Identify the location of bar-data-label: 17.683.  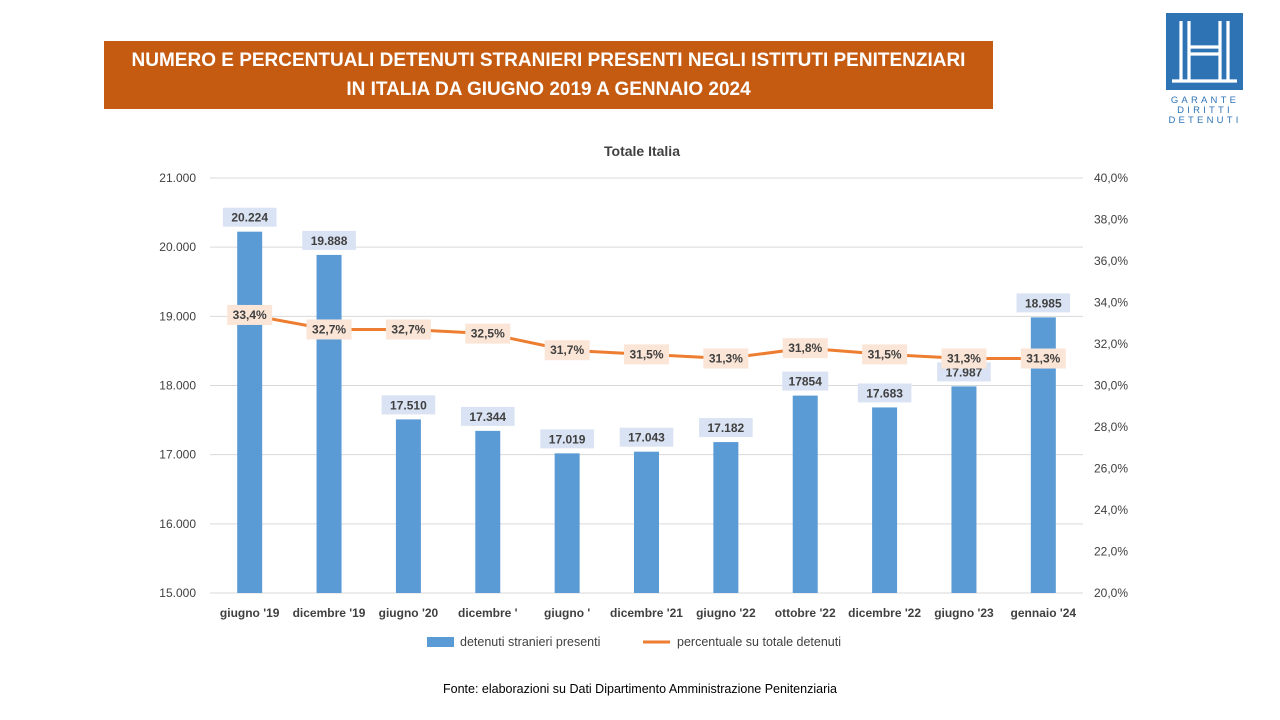
(884, 393).